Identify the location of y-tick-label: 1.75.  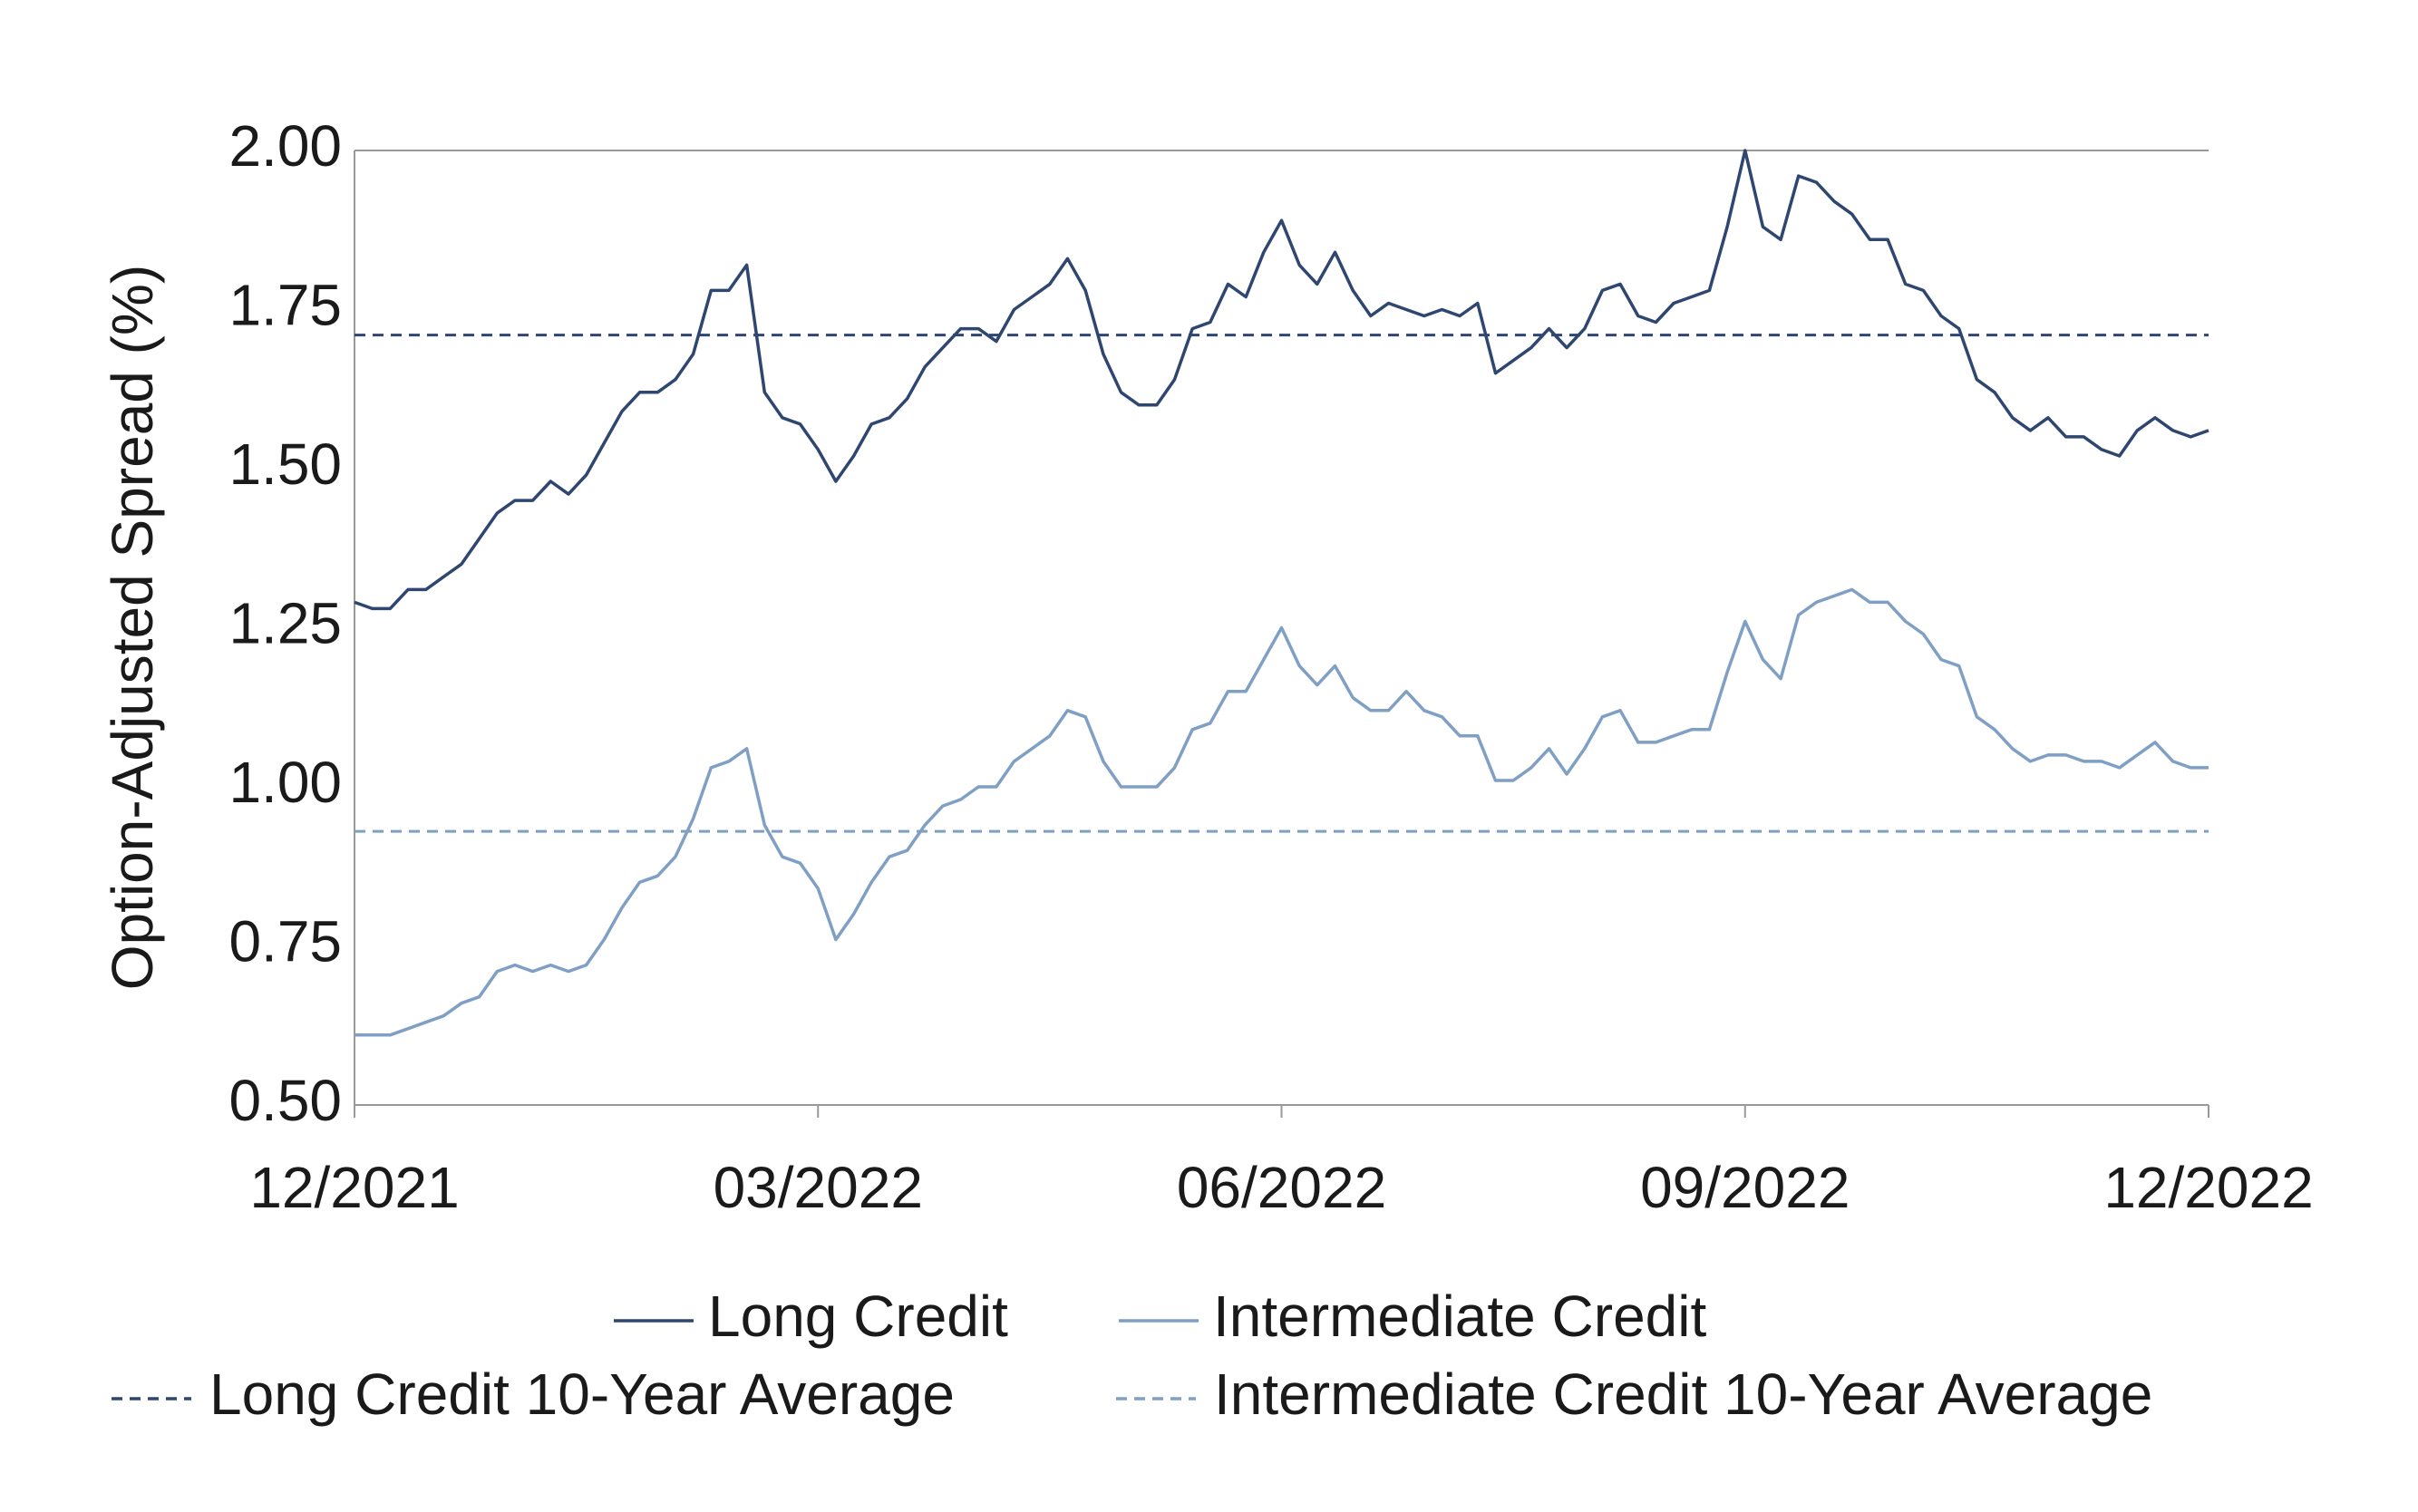
(285, 304).